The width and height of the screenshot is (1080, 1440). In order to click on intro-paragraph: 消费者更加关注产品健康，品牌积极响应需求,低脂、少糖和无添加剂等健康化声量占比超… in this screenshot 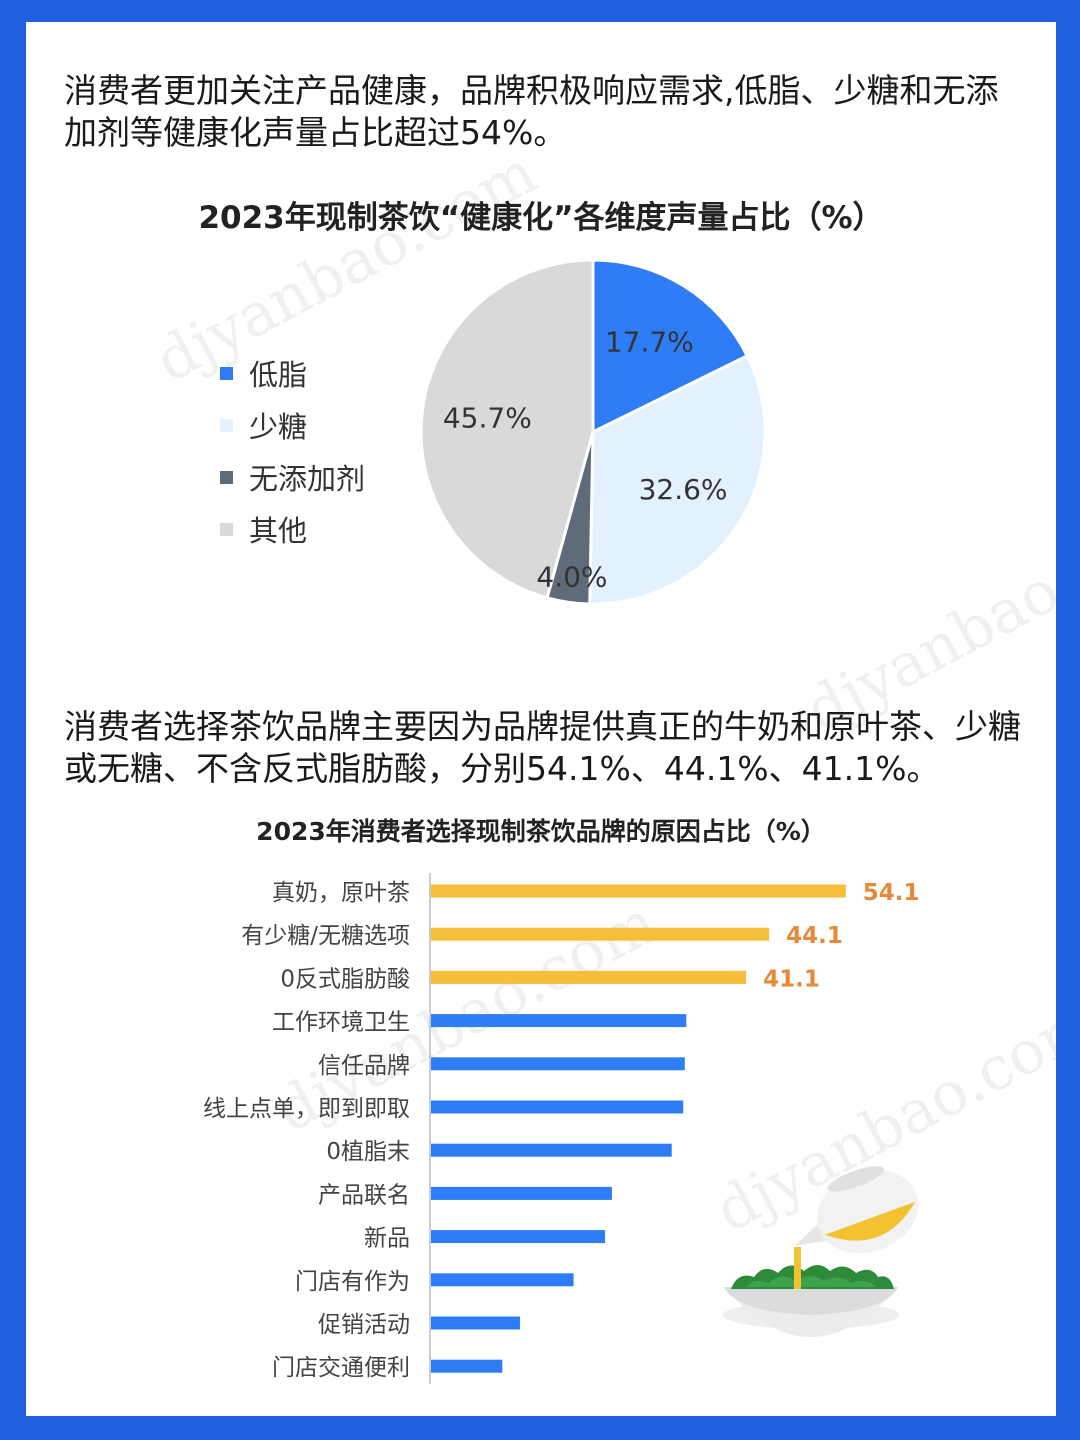, I will do `click(531, 111)`.